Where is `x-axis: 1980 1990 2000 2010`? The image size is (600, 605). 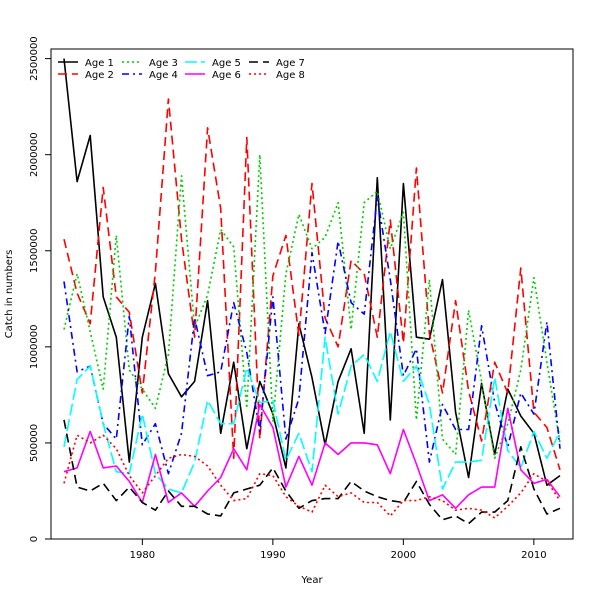
x-axis: 1980 1990 2000 2010 is located at coordinates (338, 550).